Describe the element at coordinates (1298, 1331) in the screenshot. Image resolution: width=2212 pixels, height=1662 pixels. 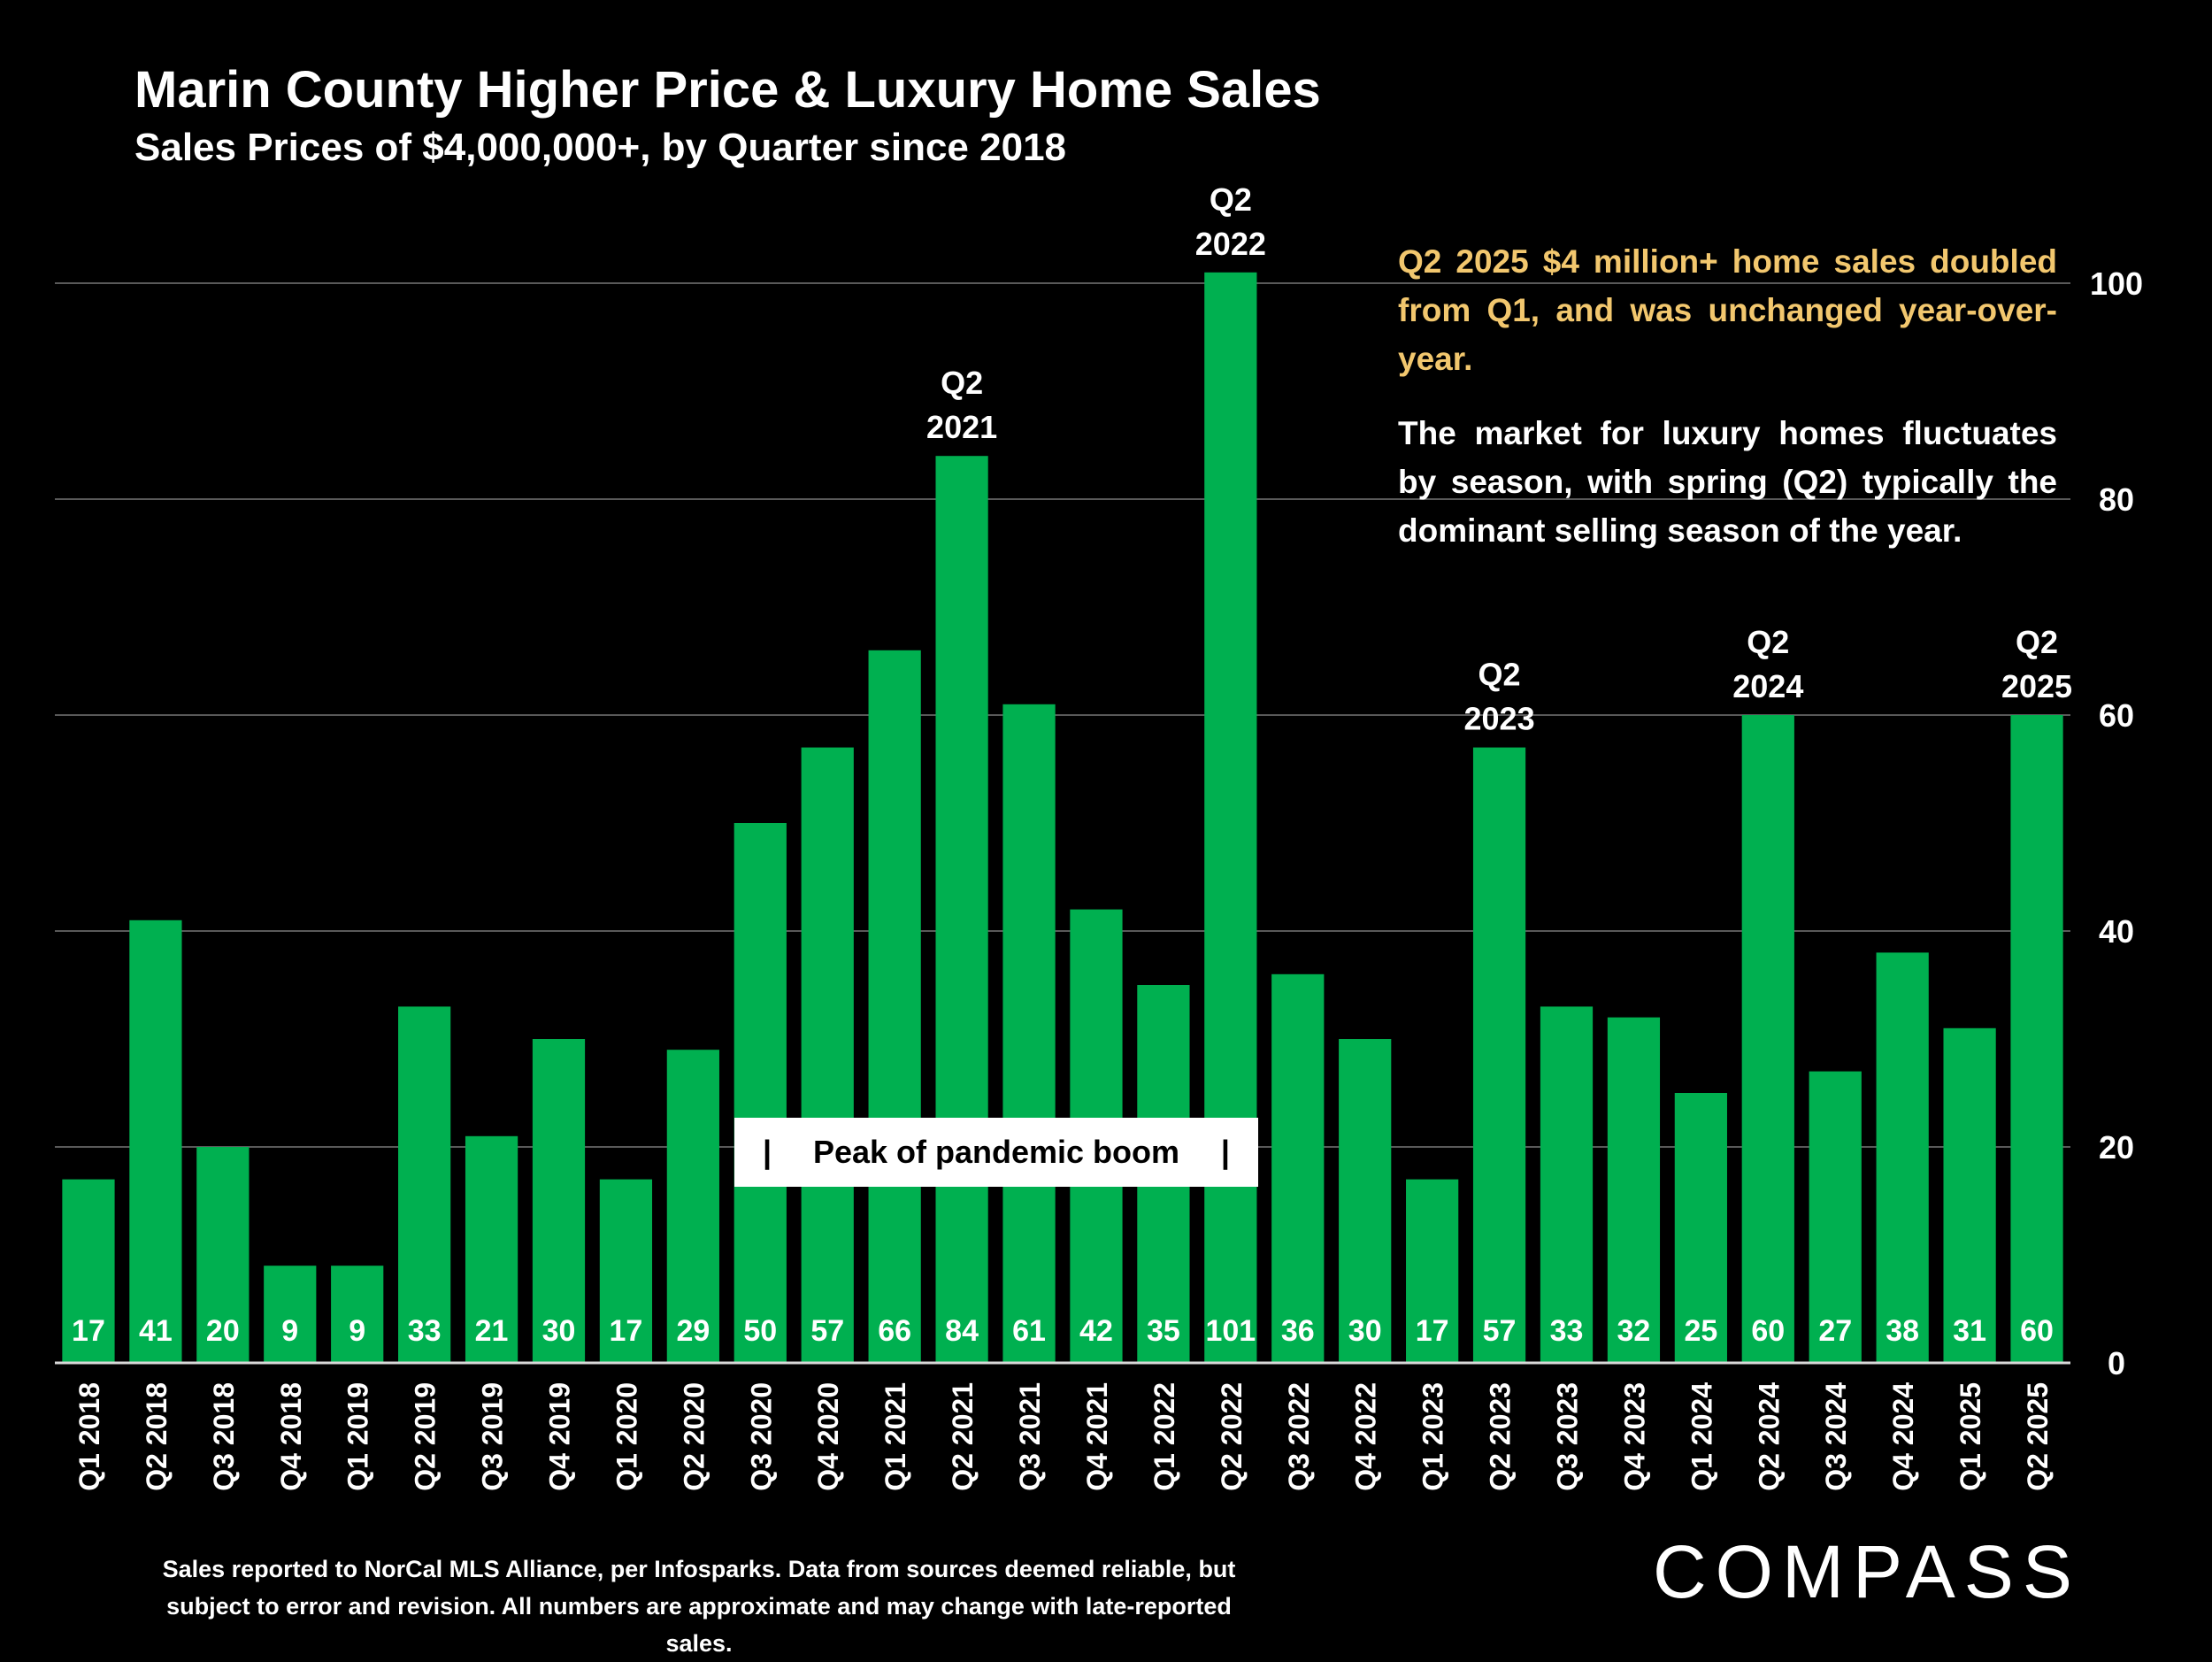
I see `data-label: 36` at that location.